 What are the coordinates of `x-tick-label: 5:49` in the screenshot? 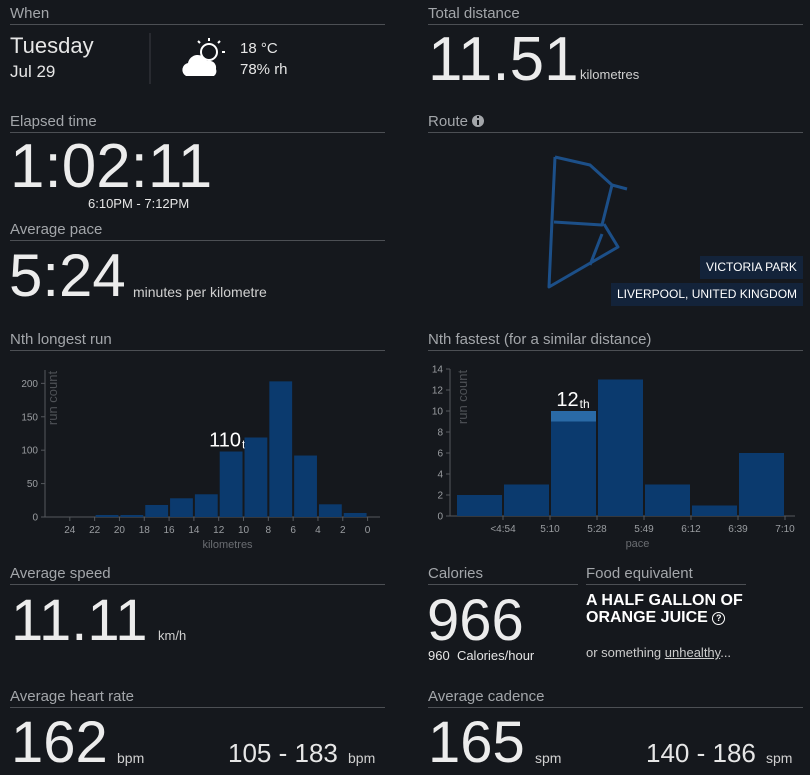 It's located at (644, 529).